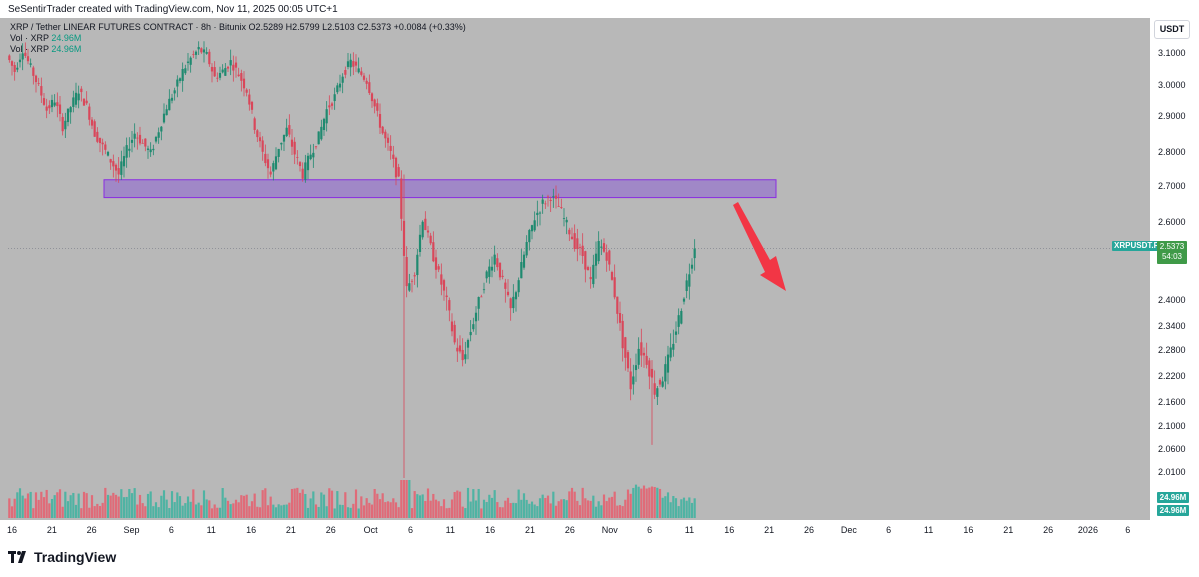 The width and height of the screenshot is (1199, 577). I want to click on y-tick-label: 2.1600, so click(1172, 402).